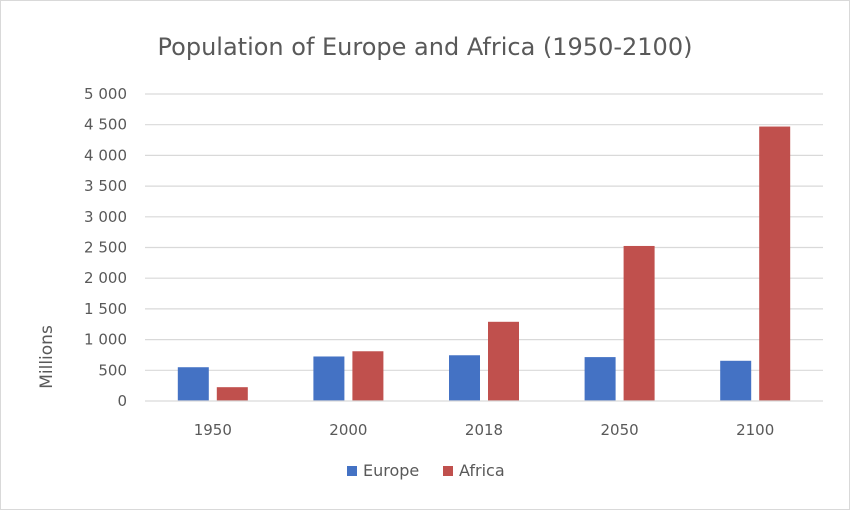 The height and width of the screenshot is (510, 850). Describe the element at coordinates (47, 357) in the screenshot. I see `y-axis-title: Millions` at that location.